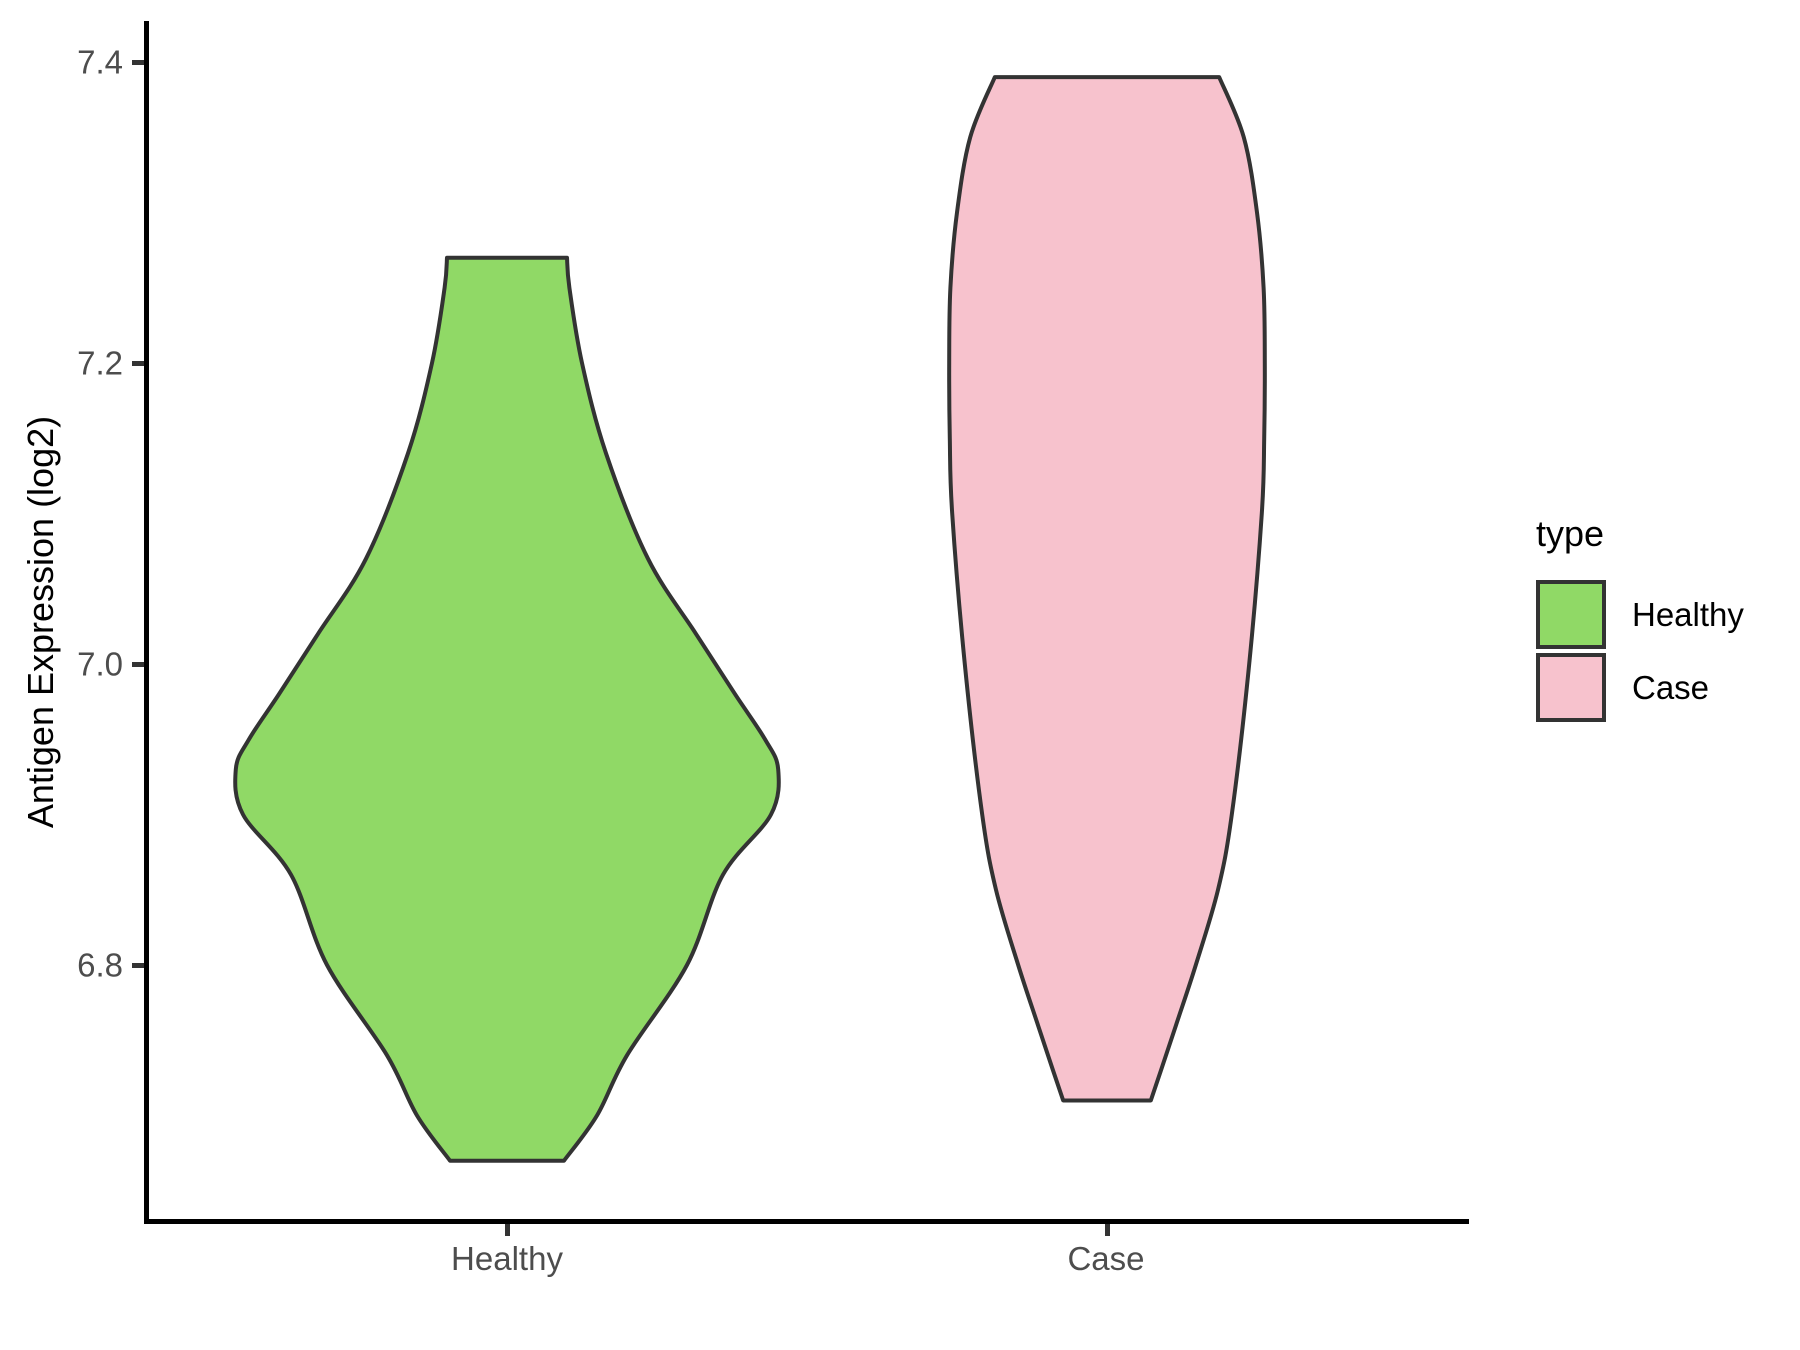 The image size is (1800, 1350). I want to click on legend-item-case: Case, so click(1640, 688).